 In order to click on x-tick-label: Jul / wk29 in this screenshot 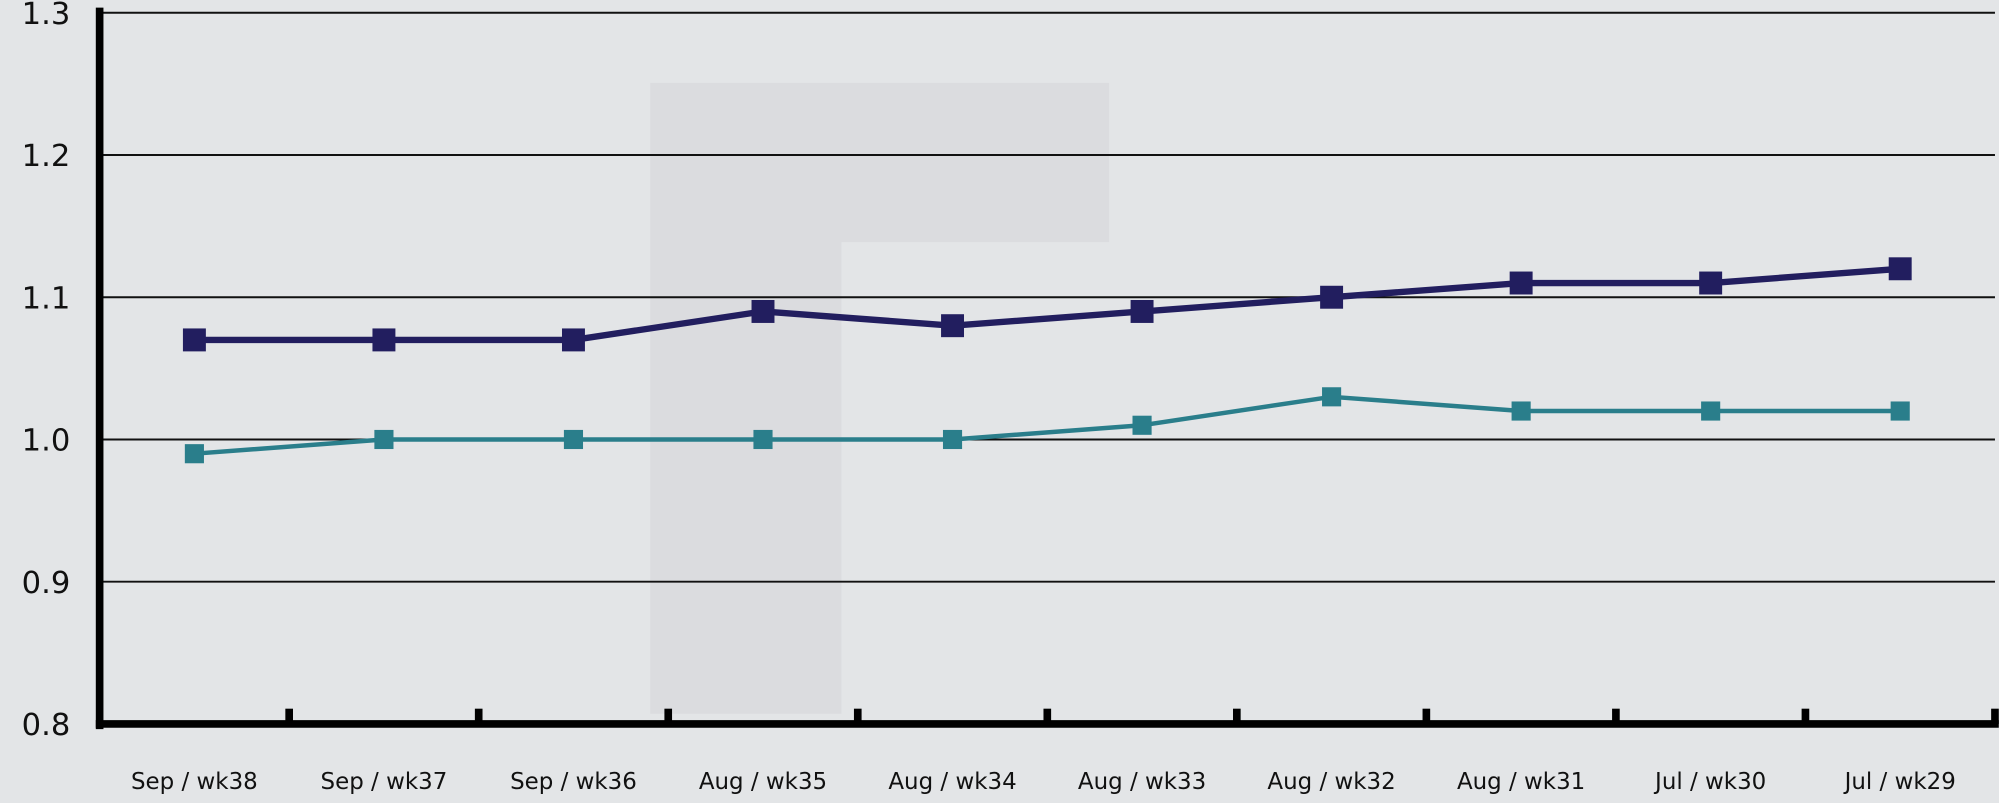, I will do `click(1899, 782)`.